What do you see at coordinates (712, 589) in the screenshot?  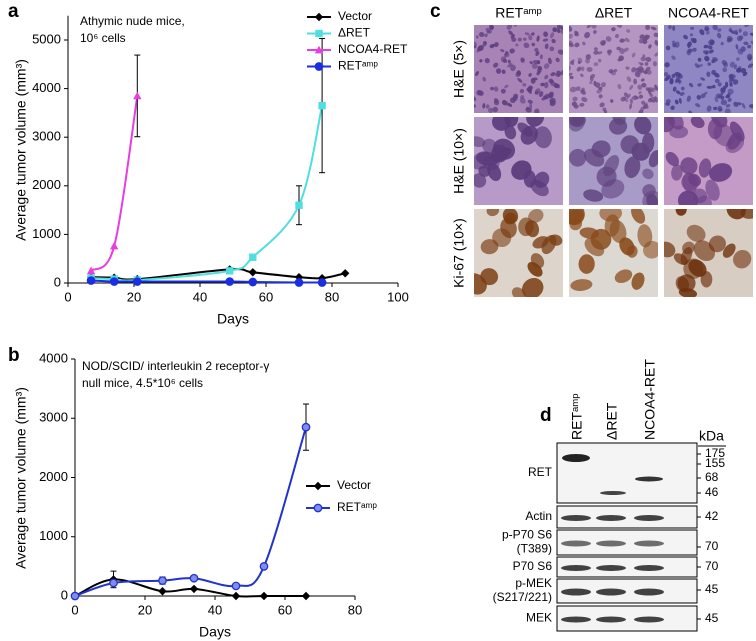 I see `size-marker: 45` at bounding box center [712, 589].